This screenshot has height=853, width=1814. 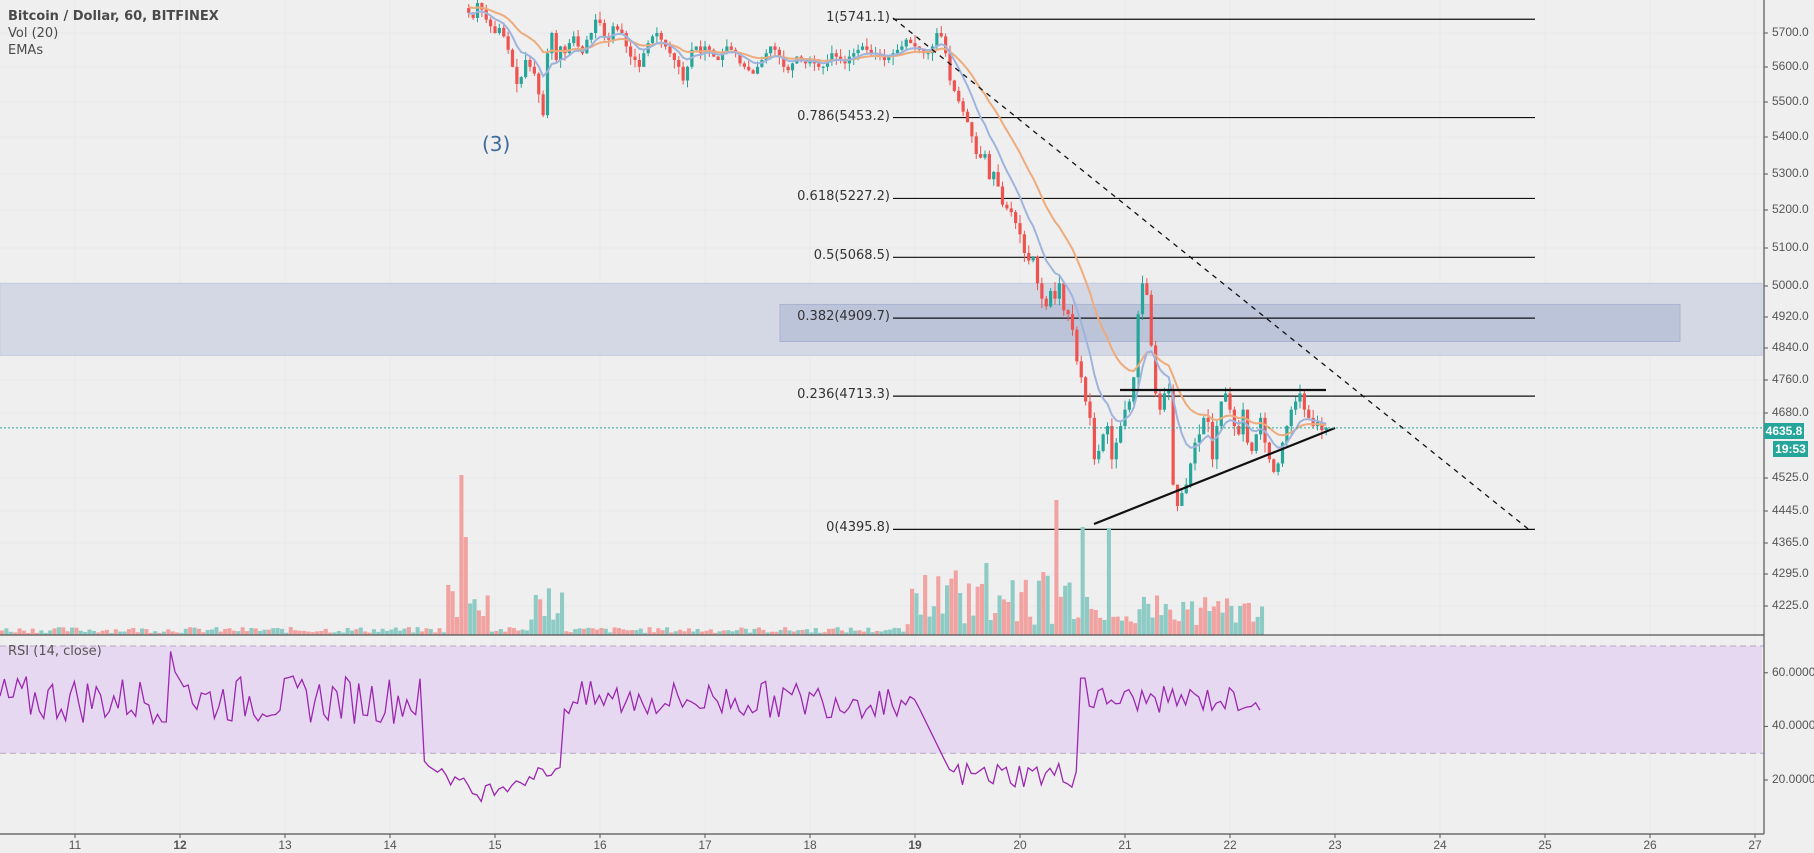 I want to click on fib-level-label: 0.382(4909.7), so click(x=843, y=317).